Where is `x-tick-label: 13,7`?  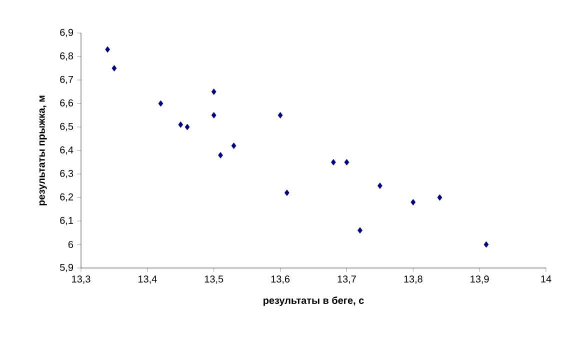
x-tick-label: 13,7 is located at coordinates (347, 280).